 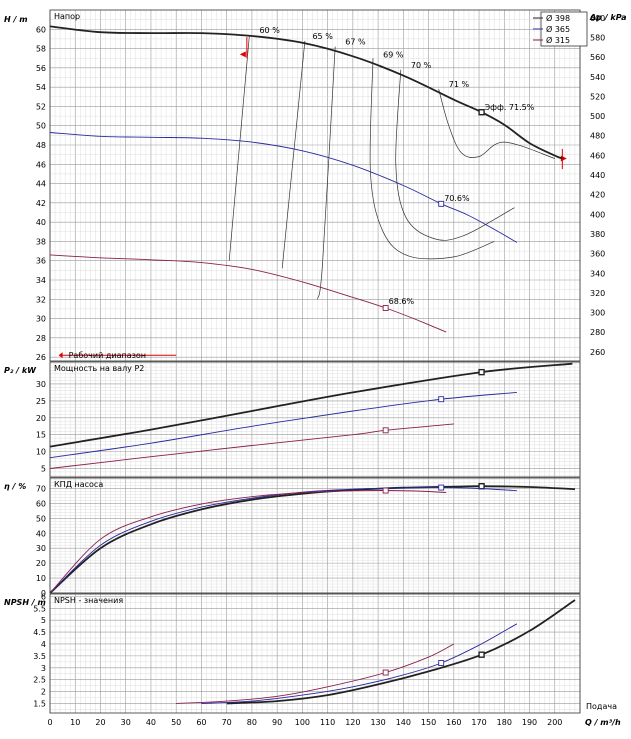 I want to click on x-tick-label: 30, so click(x=126, y=722).